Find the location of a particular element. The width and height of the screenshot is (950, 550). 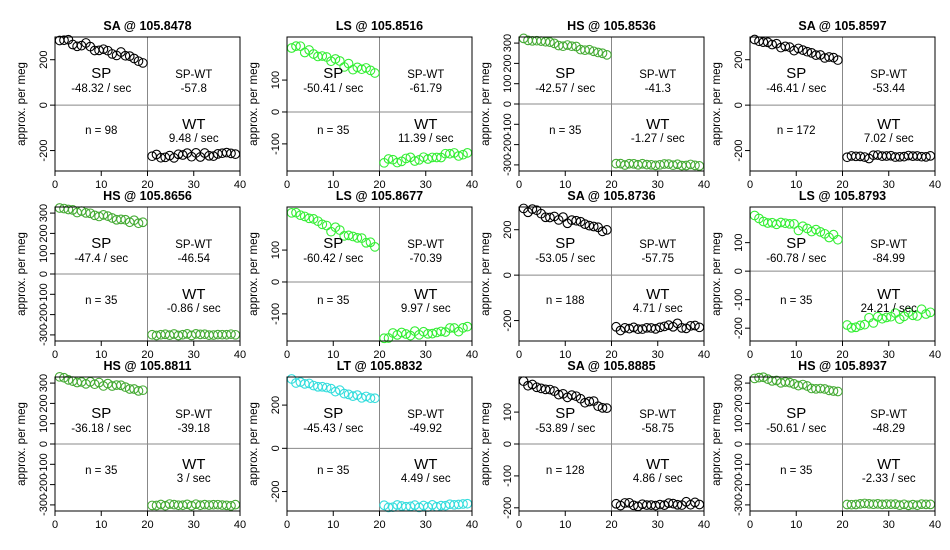

spwt-diff: -39.18 is located at coordinates (193, 429).